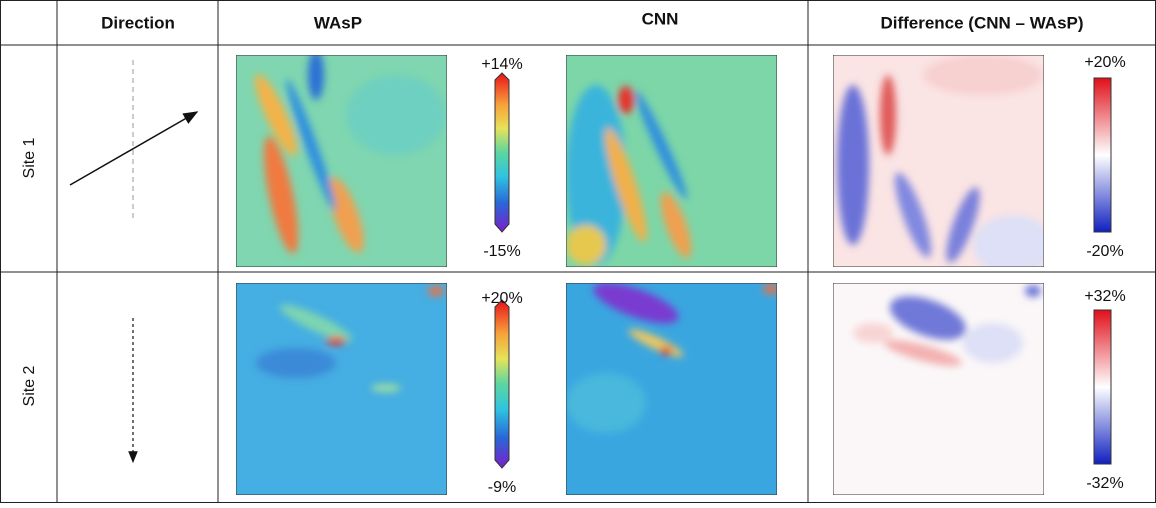  What do you see at coordinates (138, 22) in the screenshot?
I see `header: Direction` at bounding box center [138, 22].